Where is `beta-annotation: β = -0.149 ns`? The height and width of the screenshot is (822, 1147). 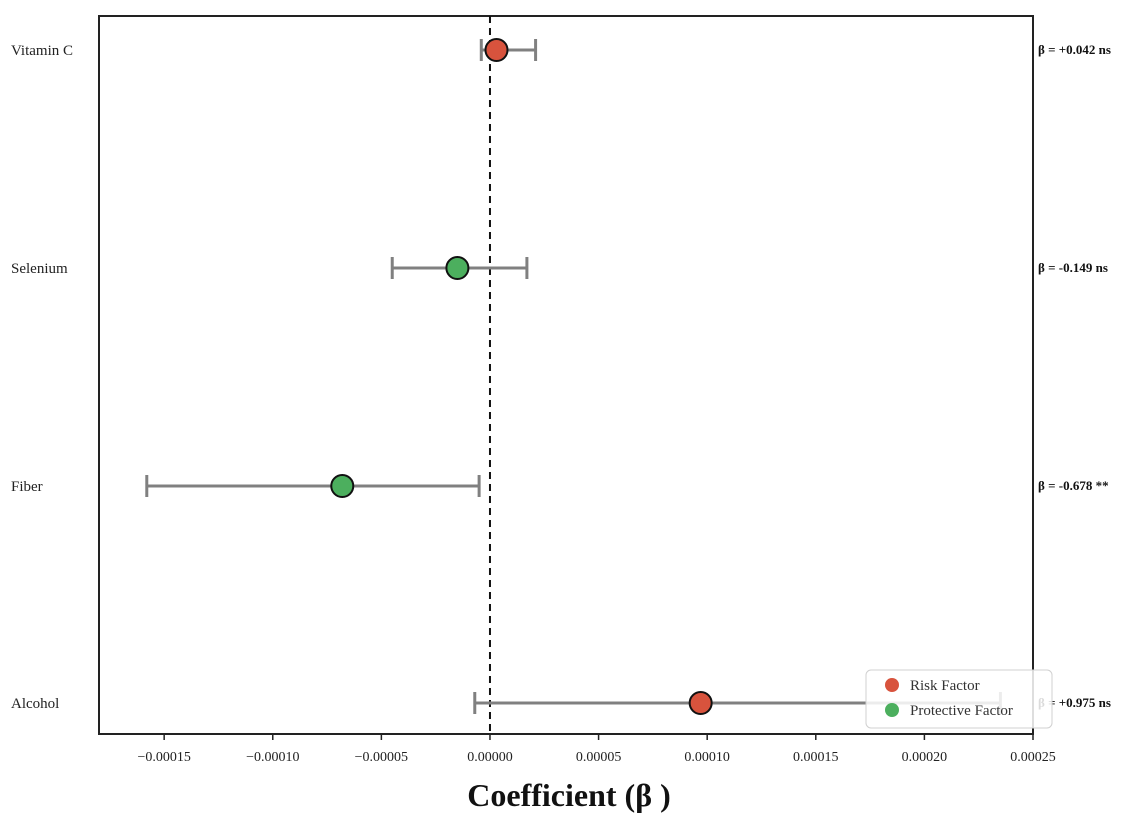
beta-annotation: β = -0.149 ns is located at coordinates (1073, 267).